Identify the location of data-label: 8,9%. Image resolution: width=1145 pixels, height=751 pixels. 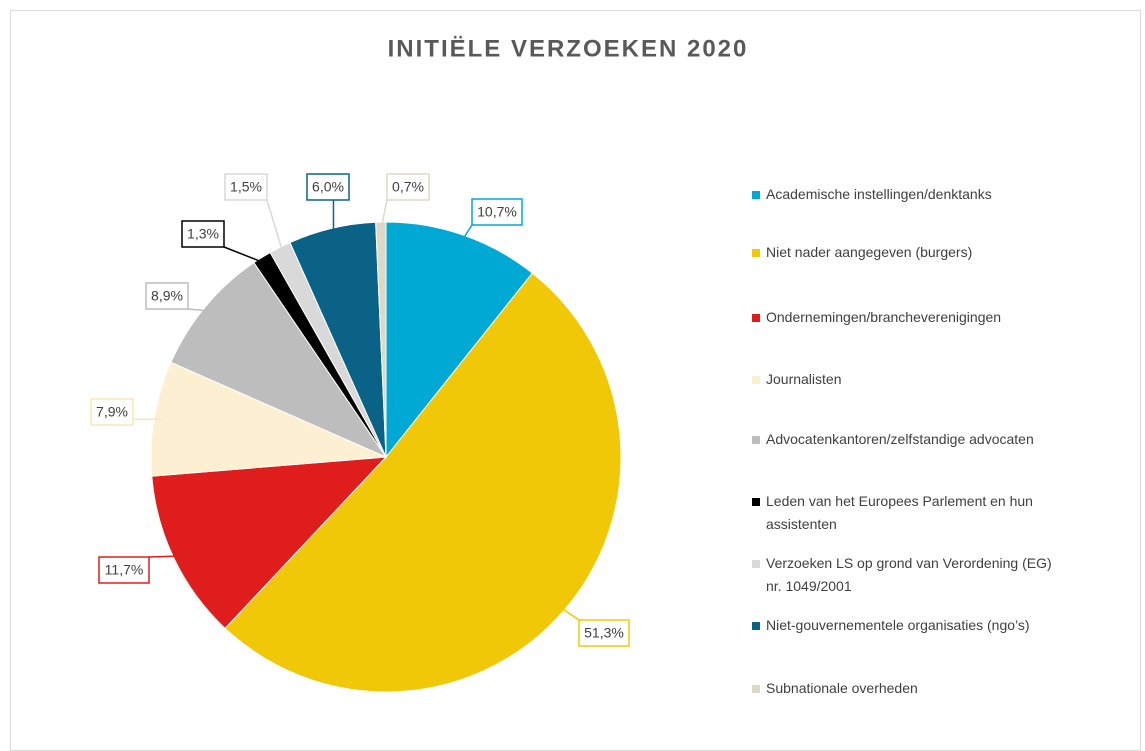
(167, 296).